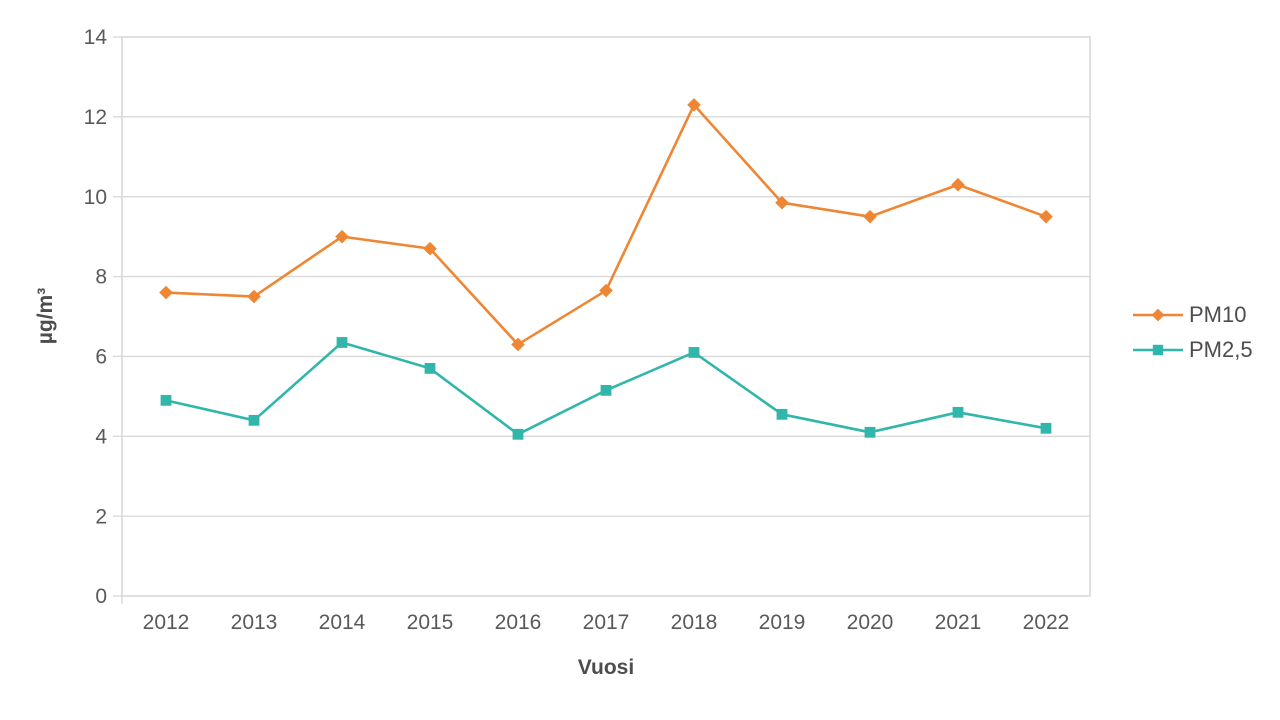 The width and height of the screenshot is (1280, 720). I want to click on x-tick-label: 2018, so click(694, 622).